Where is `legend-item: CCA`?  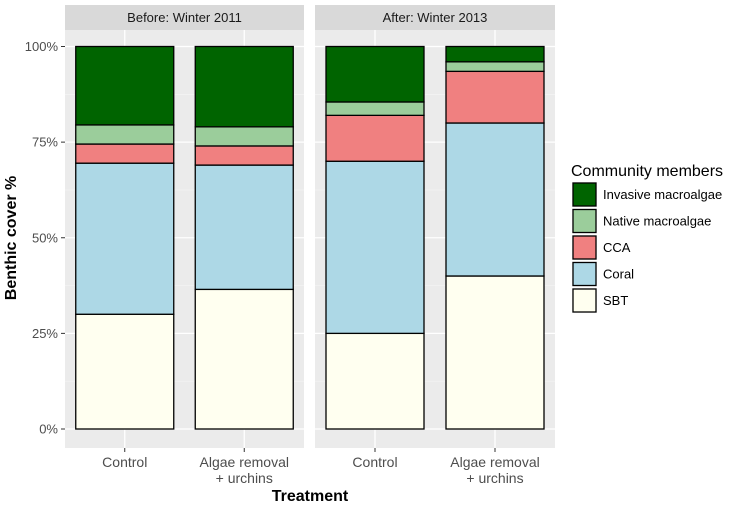
legend-item: CCA is located at coordinates (601, 247).